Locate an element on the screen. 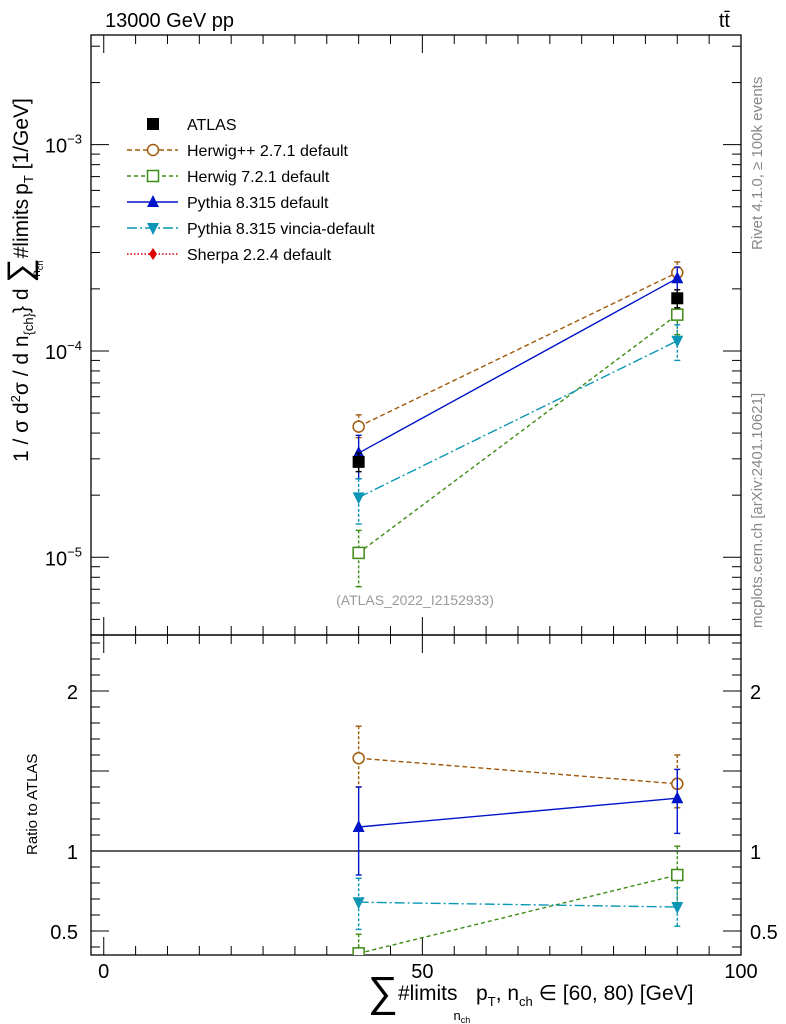  legend-label: Pythia 8.315 default is located at coordinates (258, 203).